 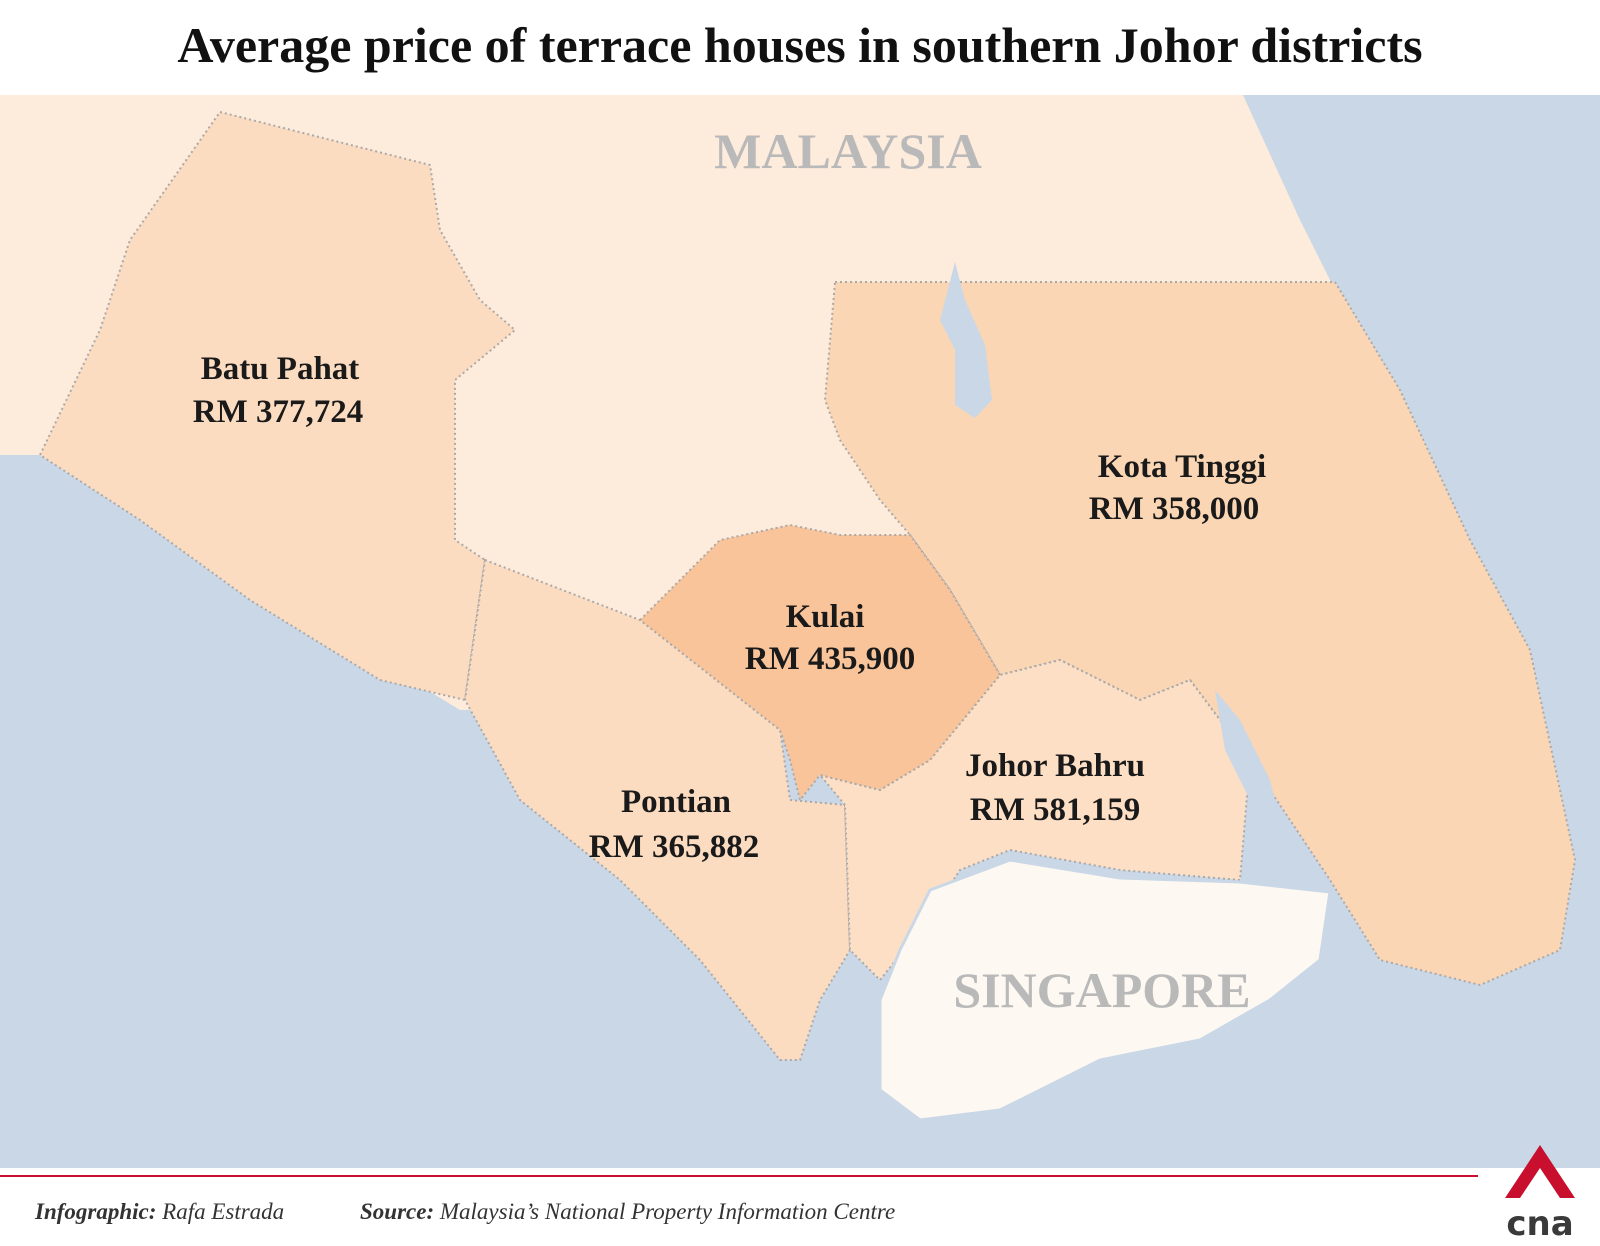 I want to click on water, so click(x=1112, y=556).